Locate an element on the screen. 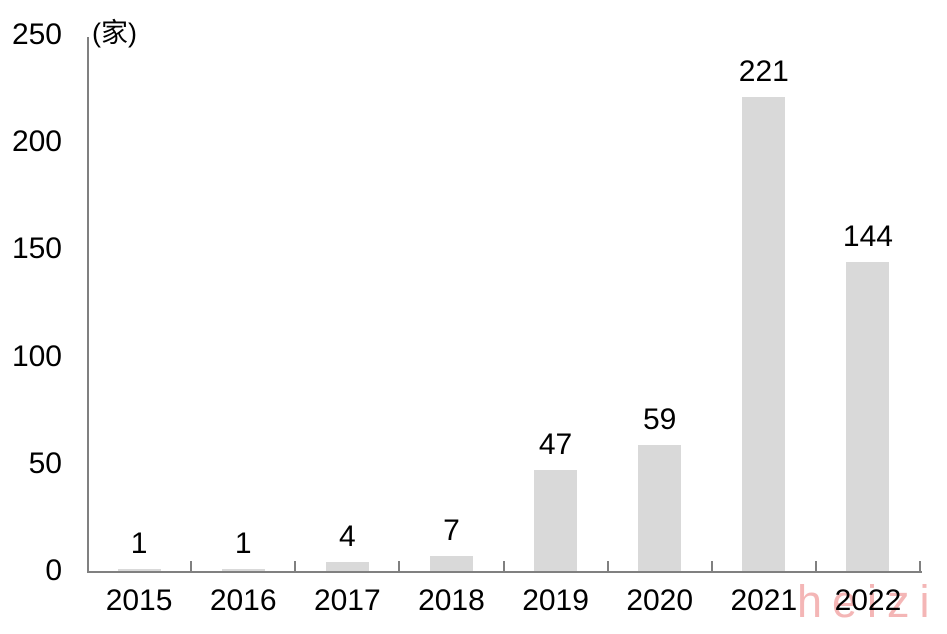 This screenshot has width=947, height=634. watermark-text: heizi is located at coordinates (868, 601).